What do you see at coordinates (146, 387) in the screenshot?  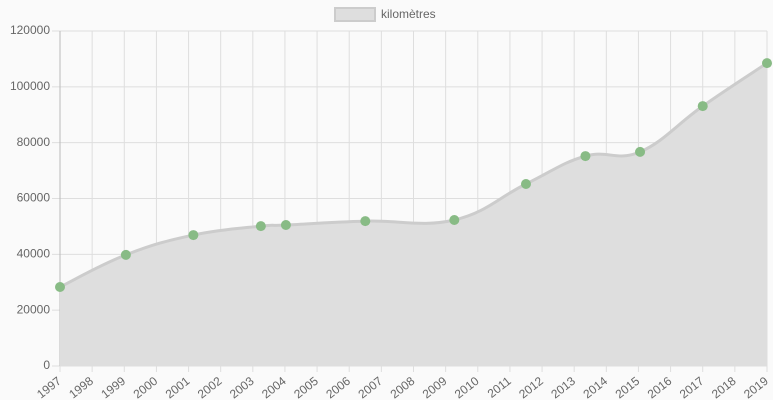 I see `x-tick-label: 2000` at bounding box center [146, 387].